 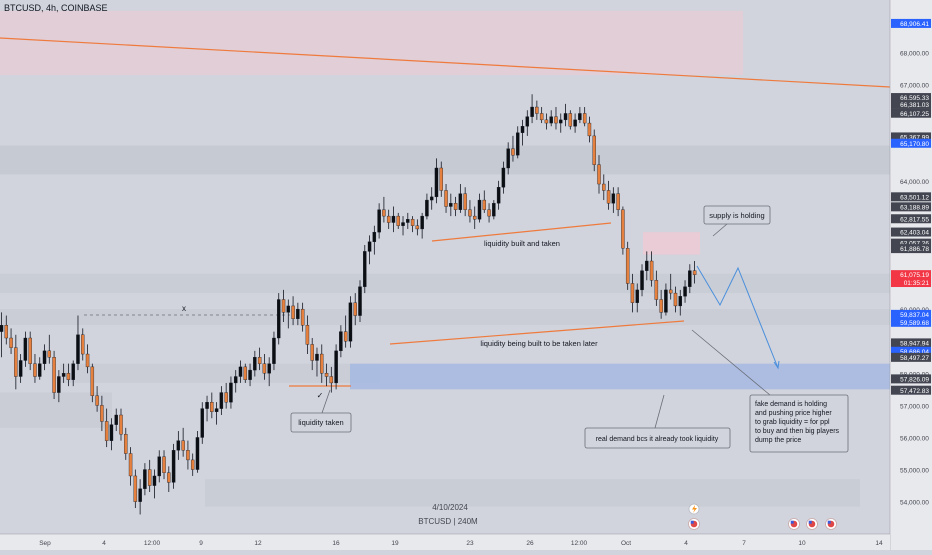 I want to click on price-tag-label: 58,497.27, so click(x=914, y=358).